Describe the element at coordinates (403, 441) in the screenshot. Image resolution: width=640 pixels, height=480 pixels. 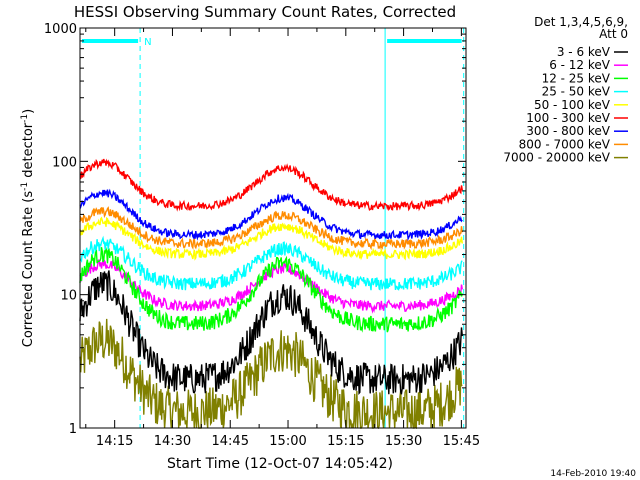
I see `x-tick-label-5: 15:30` at that location.